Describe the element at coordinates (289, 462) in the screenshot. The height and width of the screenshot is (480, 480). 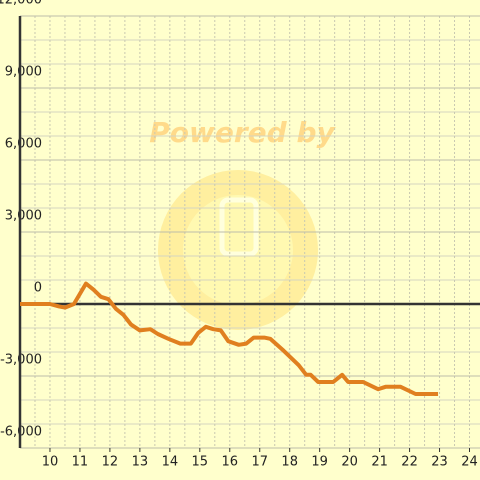
I see `x-tick-label: 18` at that location.